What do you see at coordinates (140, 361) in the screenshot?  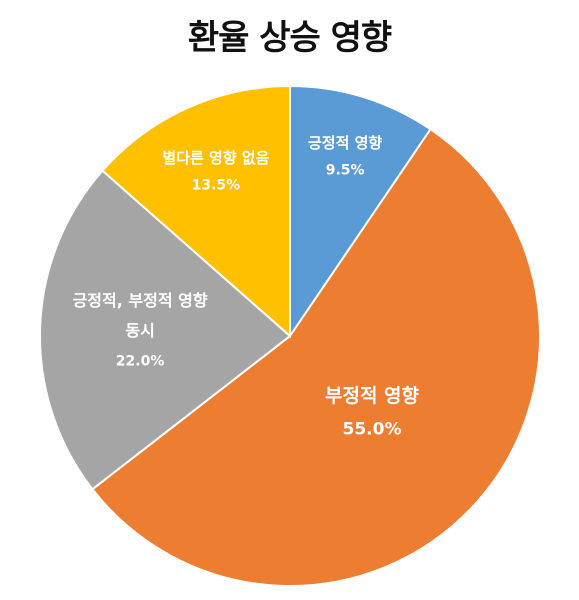 I see `slice-value-label: 22.0%` at bounding box center [140, 361].